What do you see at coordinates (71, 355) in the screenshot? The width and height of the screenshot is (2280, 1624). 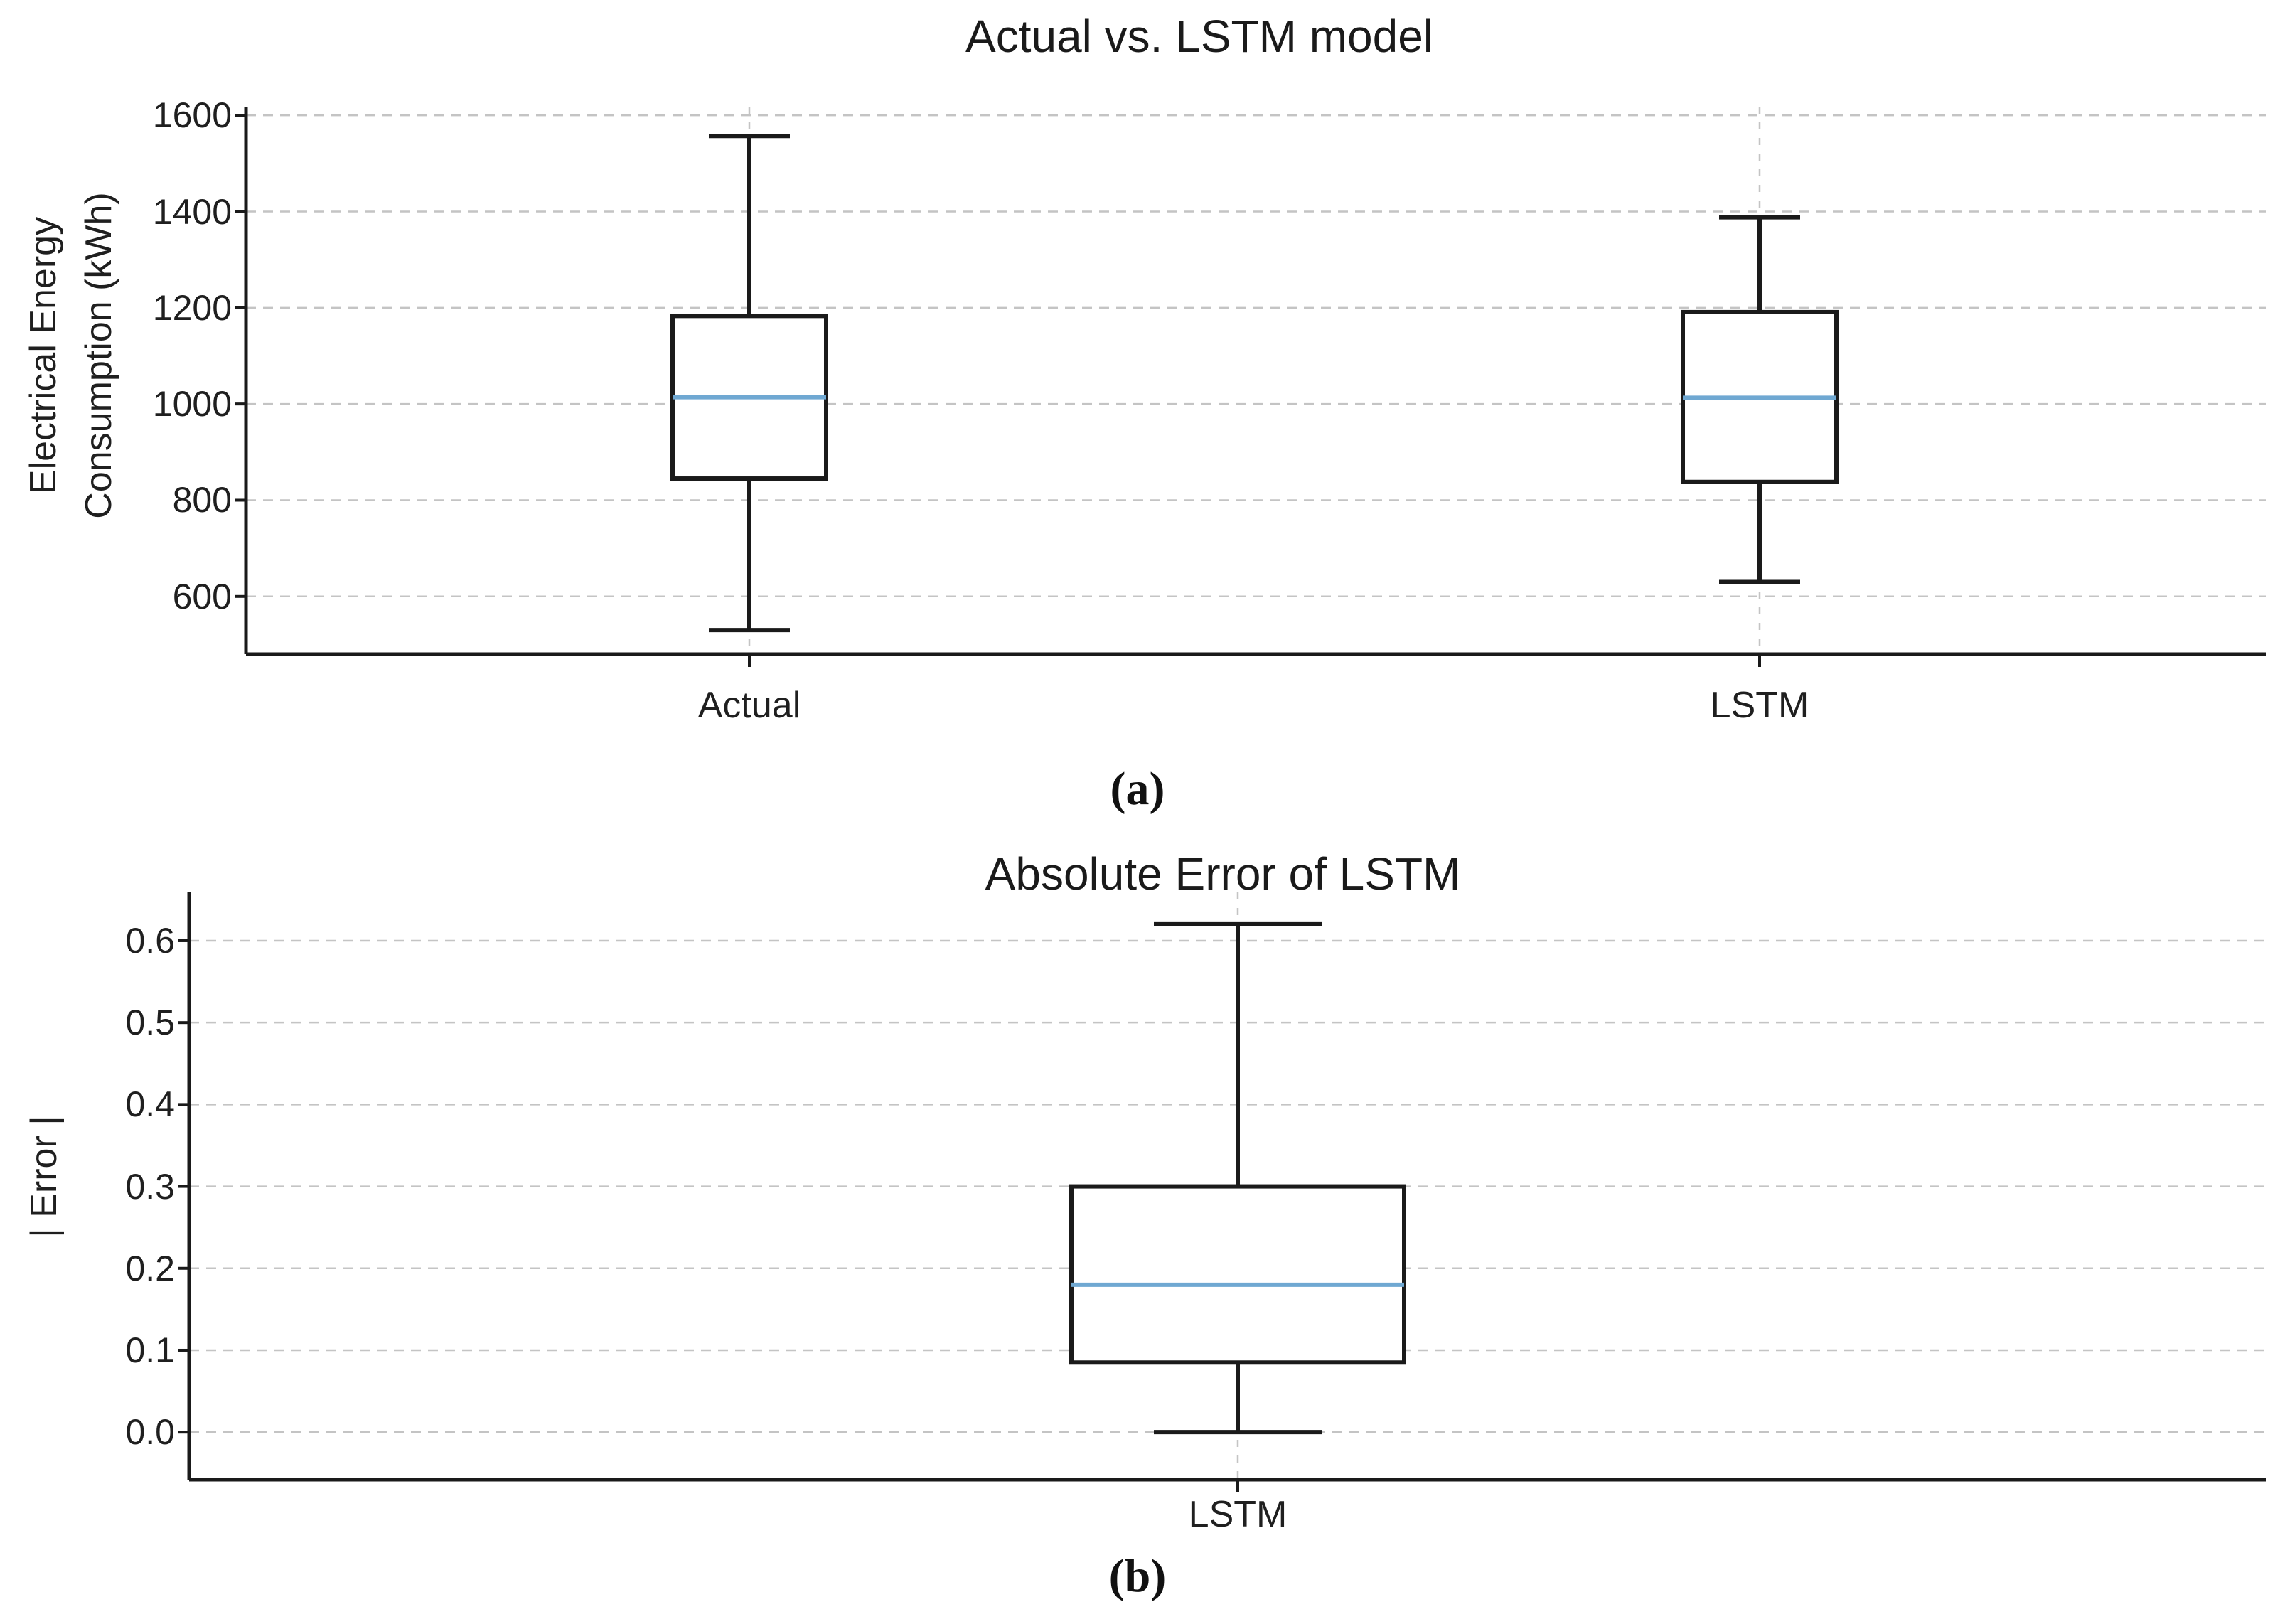 I see `chart1-y-axis-label: Electrical Energy Consumption (kWh)` at bounding box center [71, 355].